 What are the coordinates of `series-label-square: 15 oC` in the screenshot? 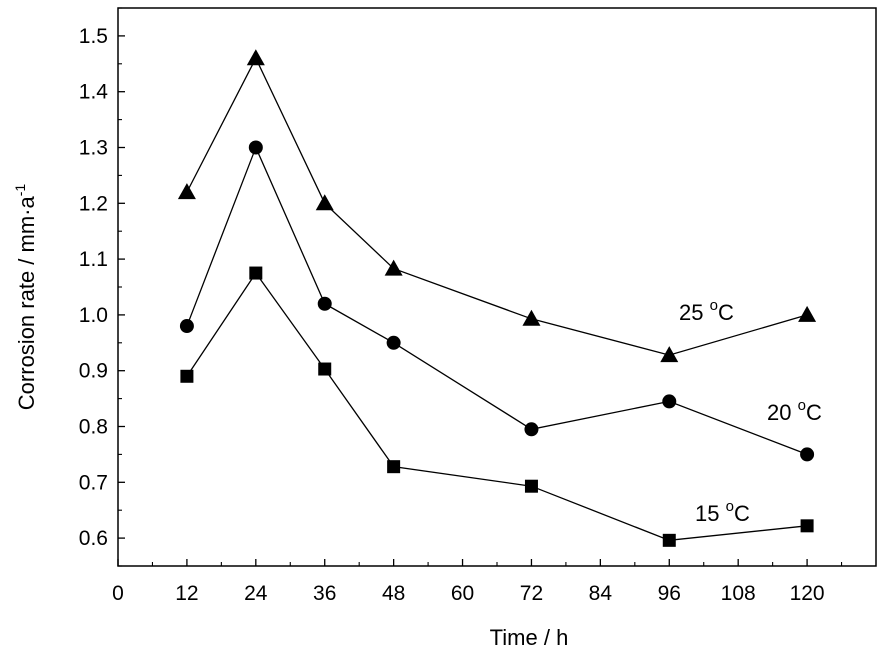 It's located at (722, 512).